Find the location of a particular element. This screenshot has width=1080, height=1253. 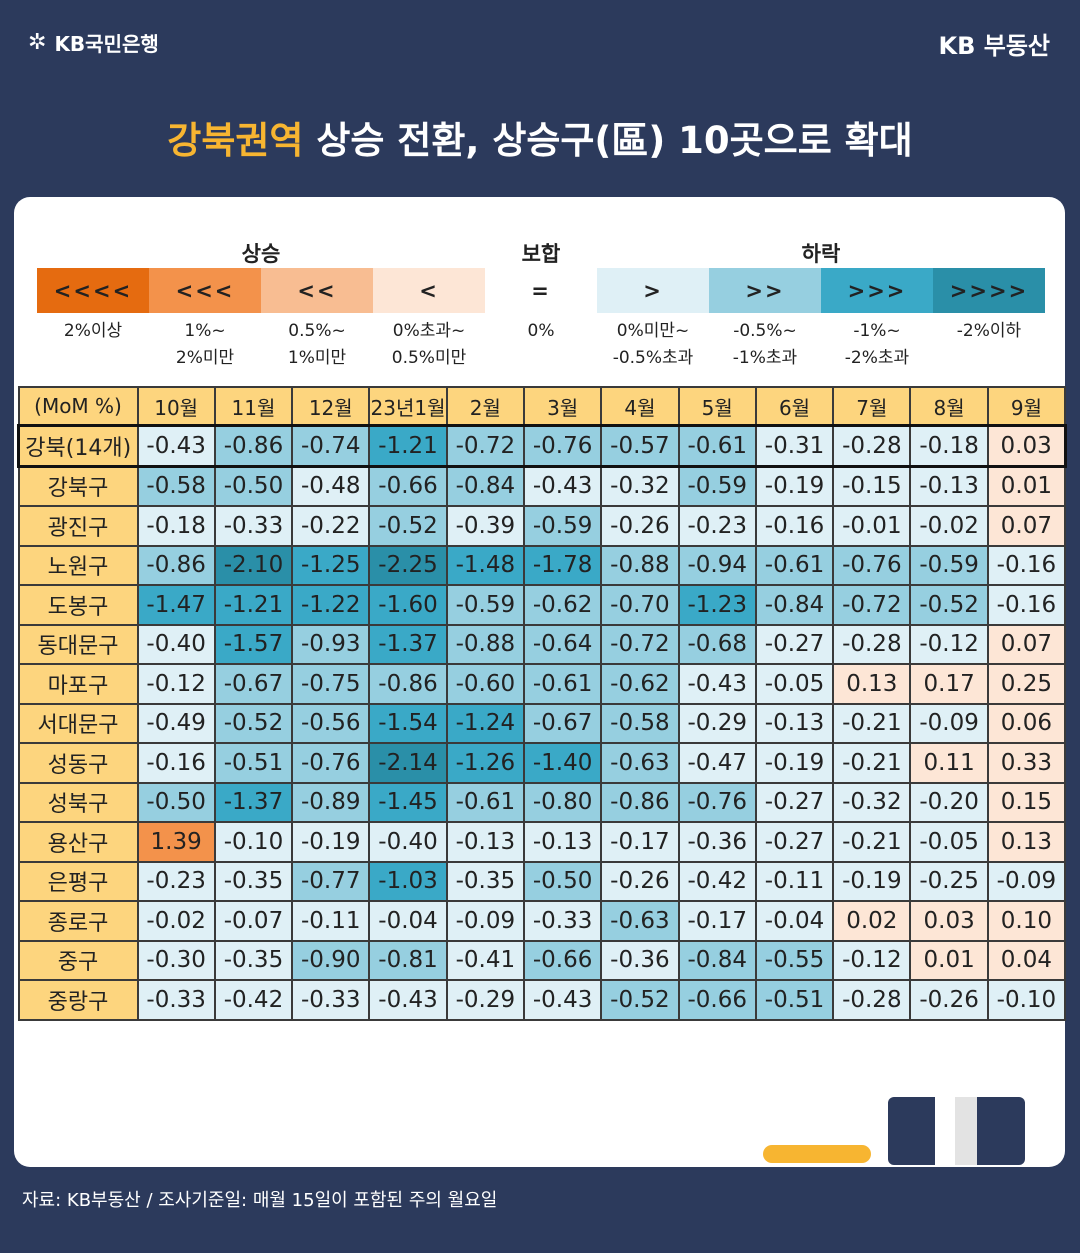

heatmap-cell: 1.39 is located at coordinates (176, 842).